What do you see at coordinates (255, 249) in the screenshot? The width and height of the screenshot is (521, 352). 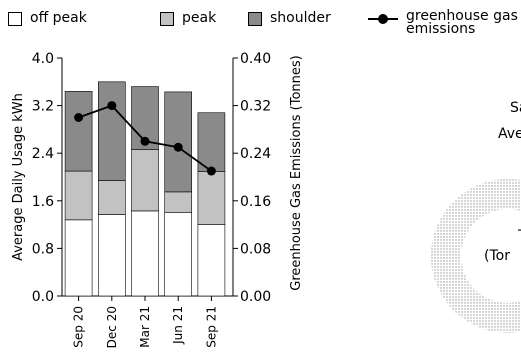 I see `right-tick-label: 0.08` at bounding box center [255, 249].